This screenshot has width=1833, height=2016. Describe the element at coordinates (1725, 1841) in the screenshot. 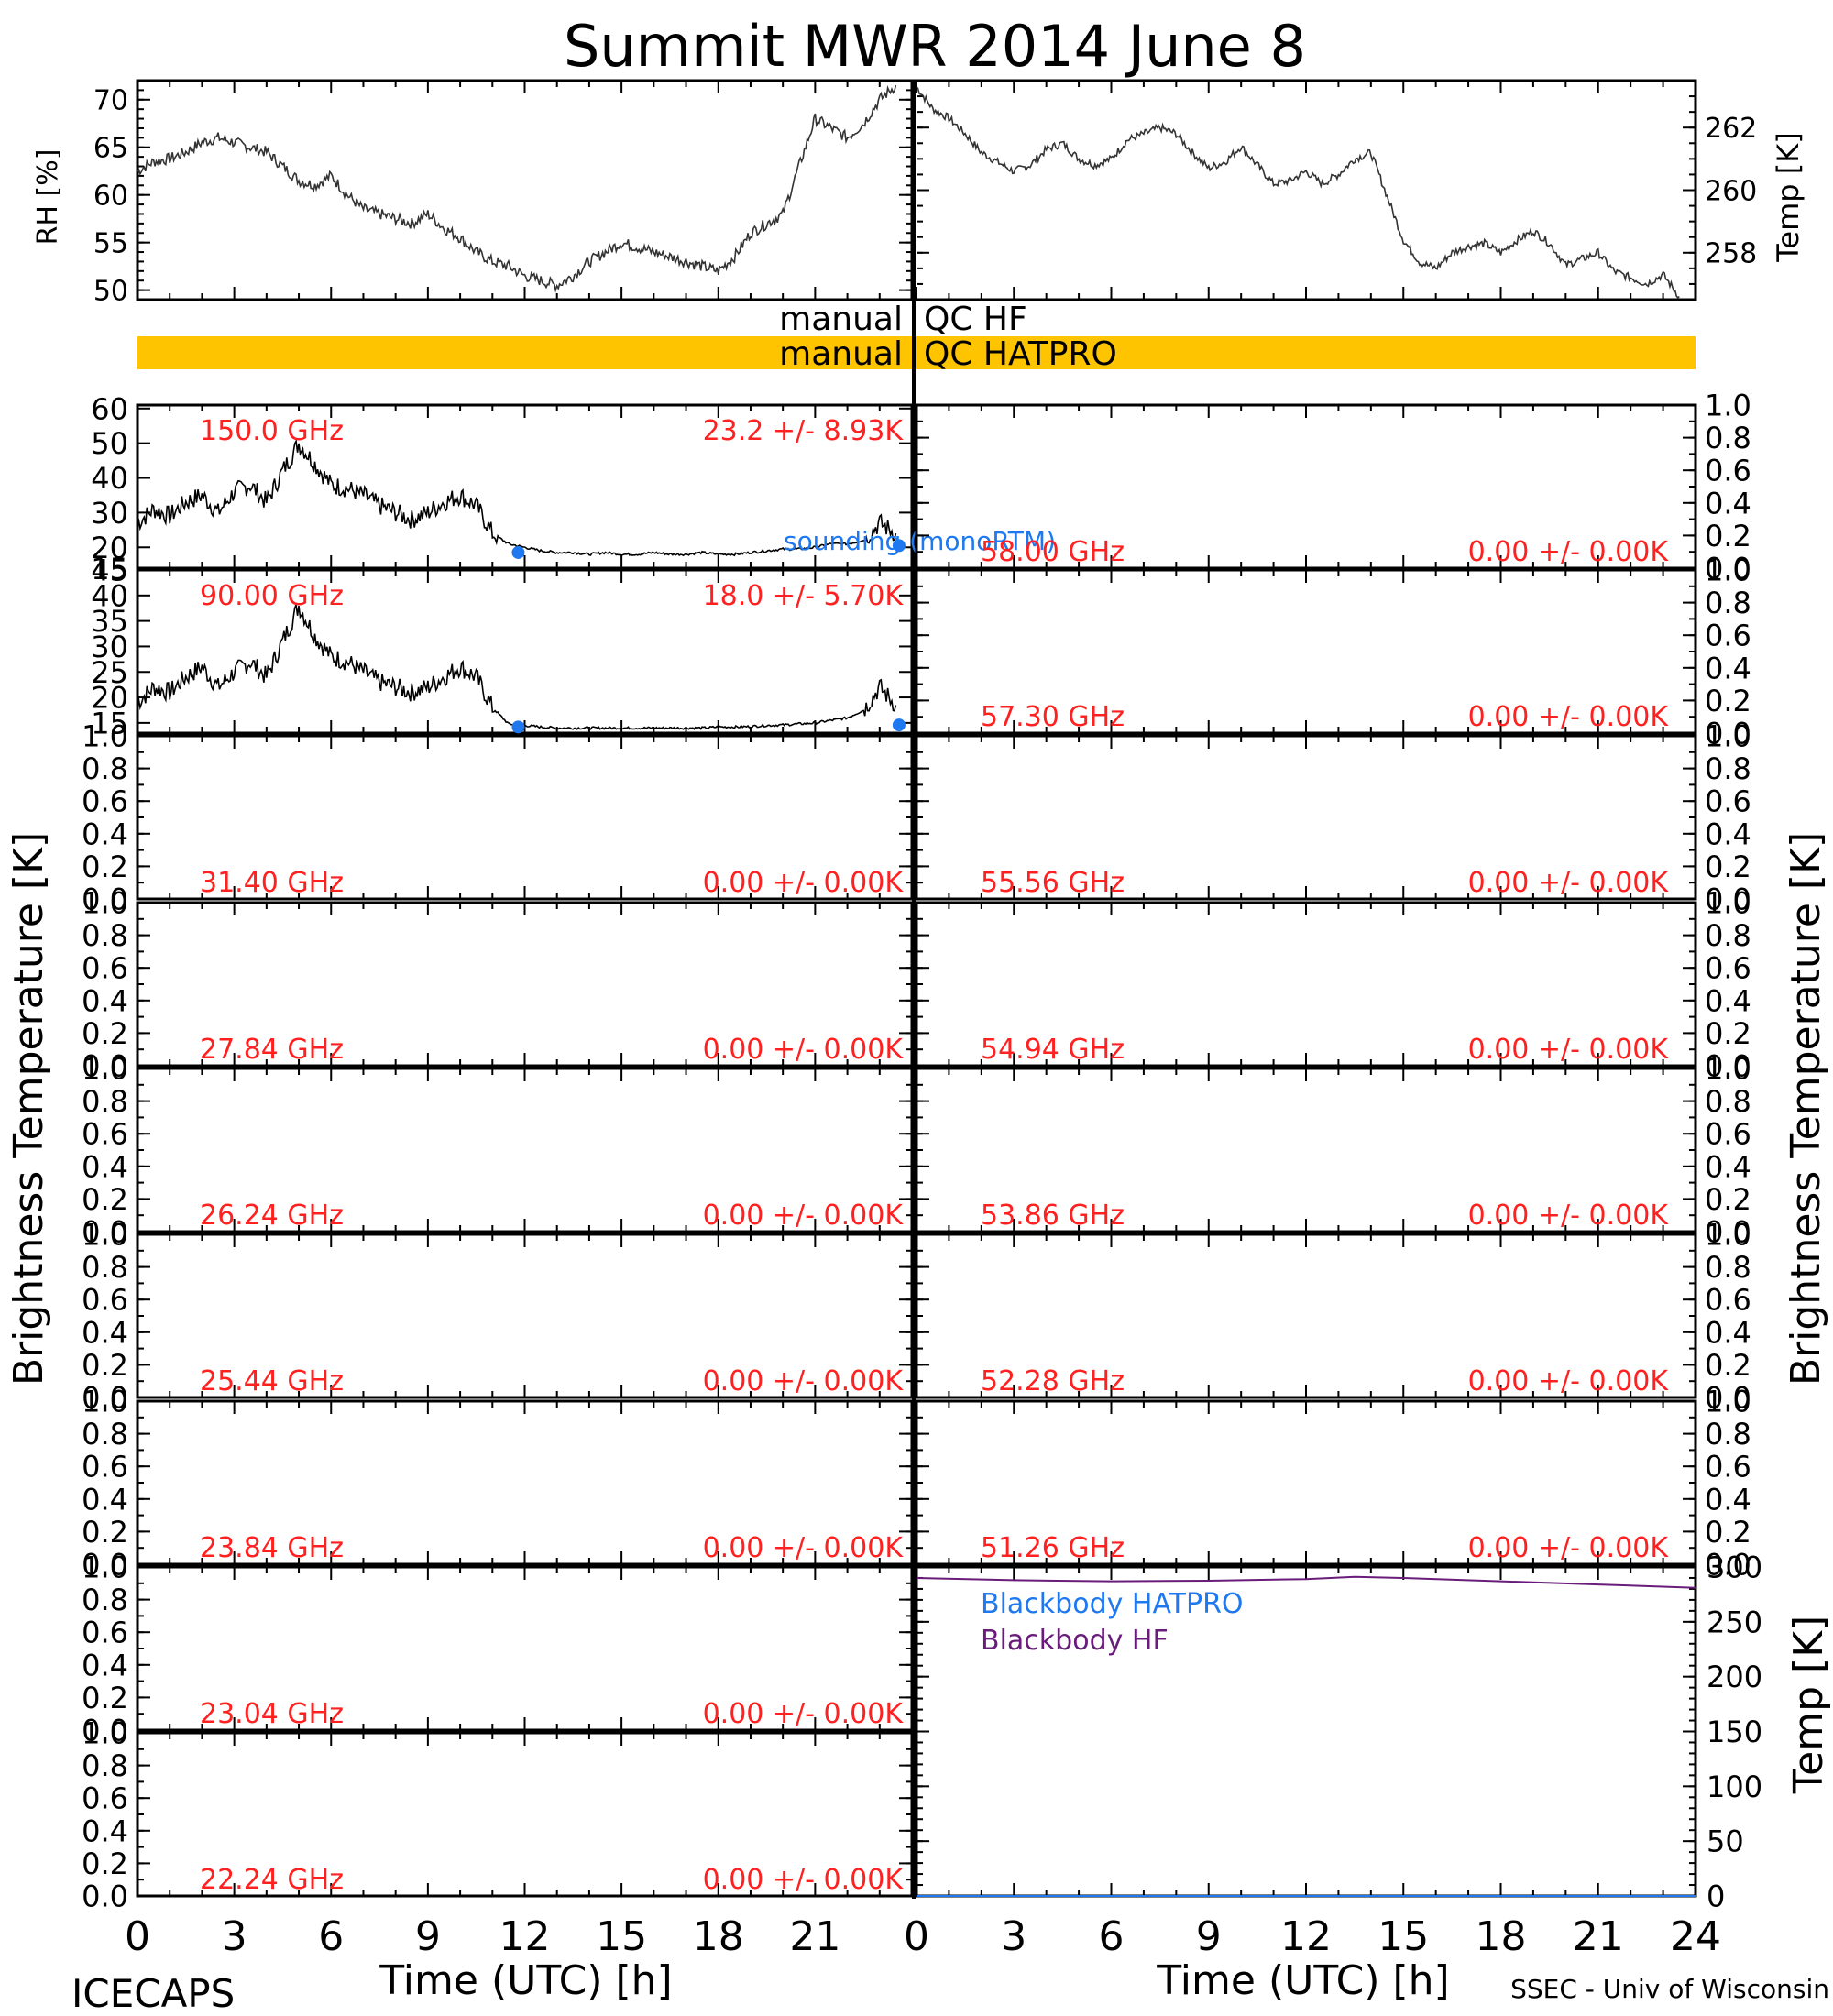

I see `bb-tick-label: 50` at that location.